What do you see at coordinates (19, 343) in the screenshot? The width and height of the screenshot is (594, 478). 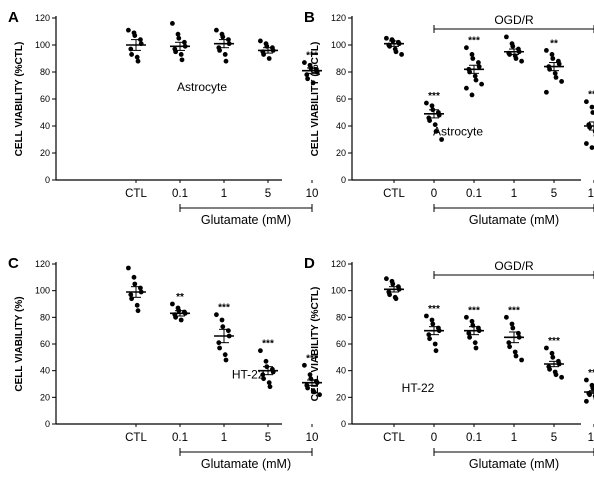 I see `y-axis-label: CELL VIABILITY (%)` at bounding box center [19, 343].